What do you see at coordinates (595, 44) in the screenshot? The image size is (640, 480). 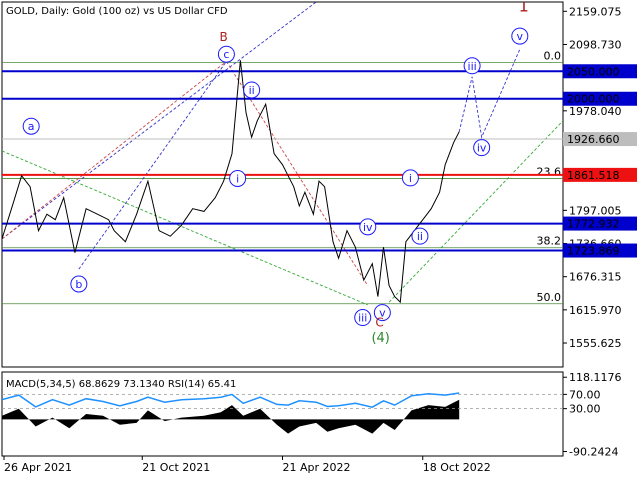 I see `y-tick-label-1: 2098.730` at bounding box center [595, 44].